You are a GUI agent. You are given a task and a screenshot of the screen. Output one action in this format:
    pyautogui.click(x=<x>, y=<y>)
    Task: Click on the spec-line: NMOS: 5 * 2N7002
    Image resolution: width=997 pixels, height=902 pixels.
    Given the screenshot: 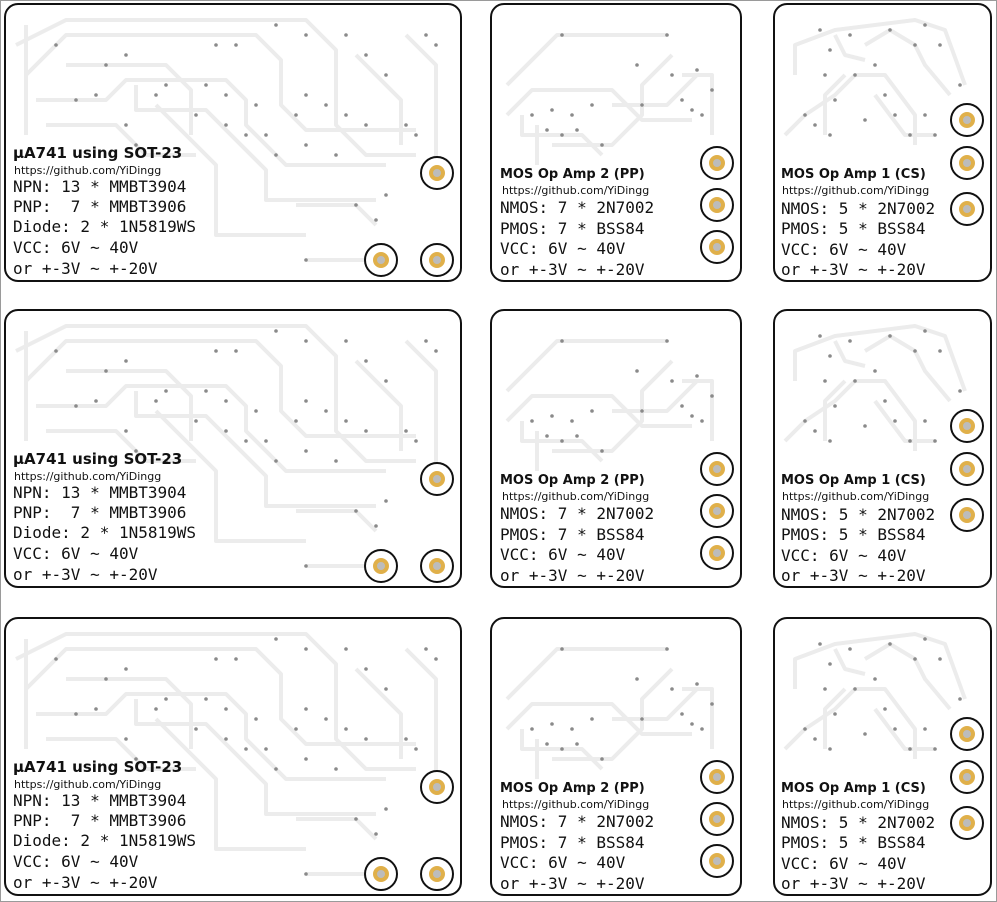 What is the action you would take?
    pyautogui.click(x=858, y=822)
    